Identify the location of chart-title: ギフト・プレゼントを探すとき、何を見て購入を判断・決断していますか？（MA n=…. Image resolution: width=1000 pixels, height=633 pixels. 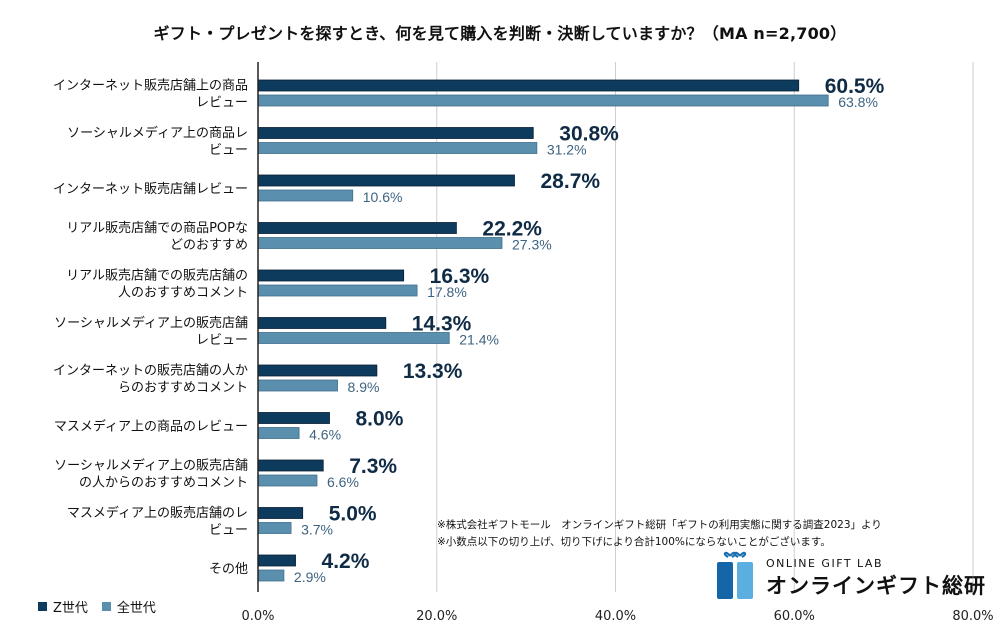
(500, 33).